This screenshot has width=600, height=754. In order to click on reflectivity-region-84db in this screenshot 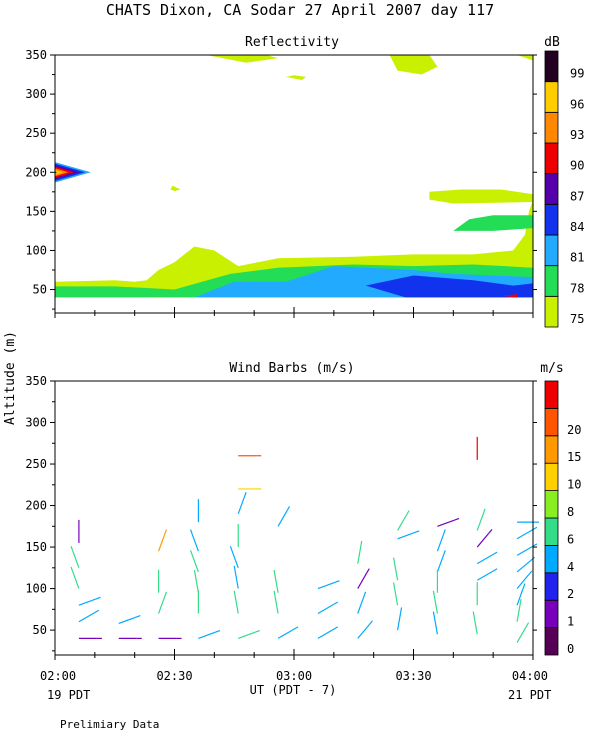, I will do `click(449, 286)`.